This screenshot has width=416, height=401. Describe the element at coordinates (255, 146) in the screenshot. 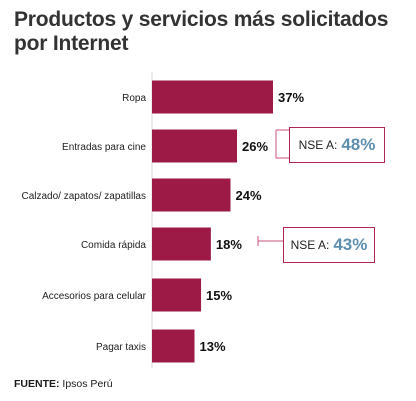

I see `value-label: 26%` at that location.